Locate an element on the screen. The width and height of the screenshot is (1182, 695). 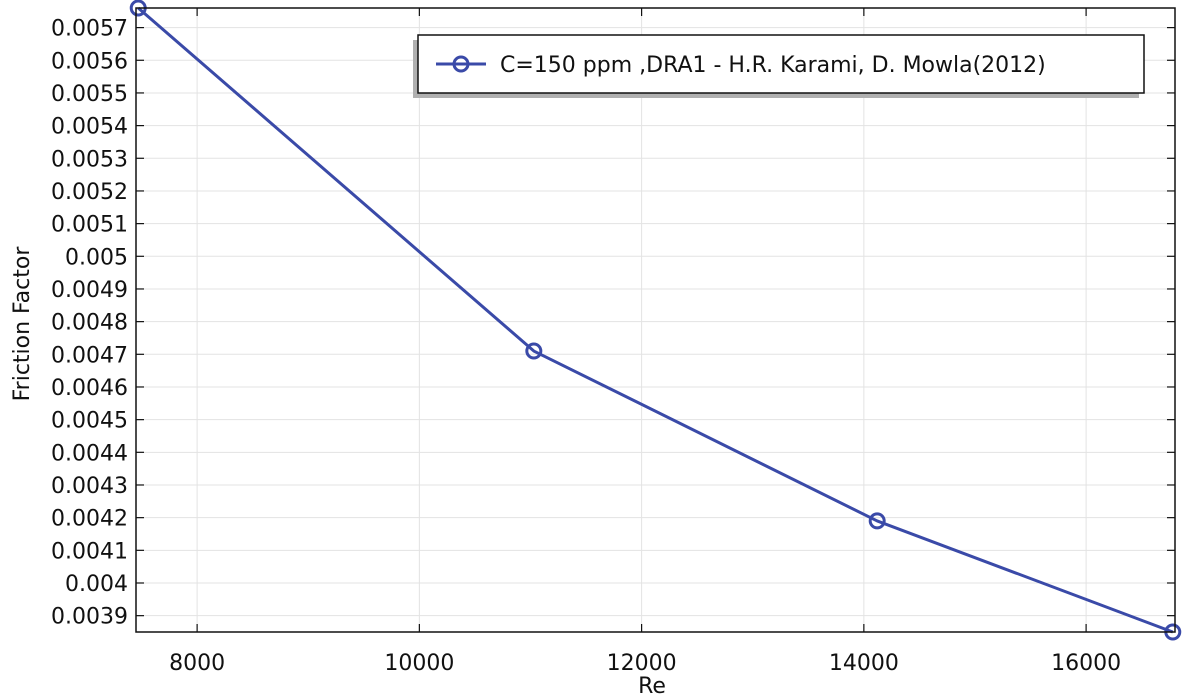
x-tick-labels: 8000 10000 12000 14000 16000 is located at coordinates (645, 663).